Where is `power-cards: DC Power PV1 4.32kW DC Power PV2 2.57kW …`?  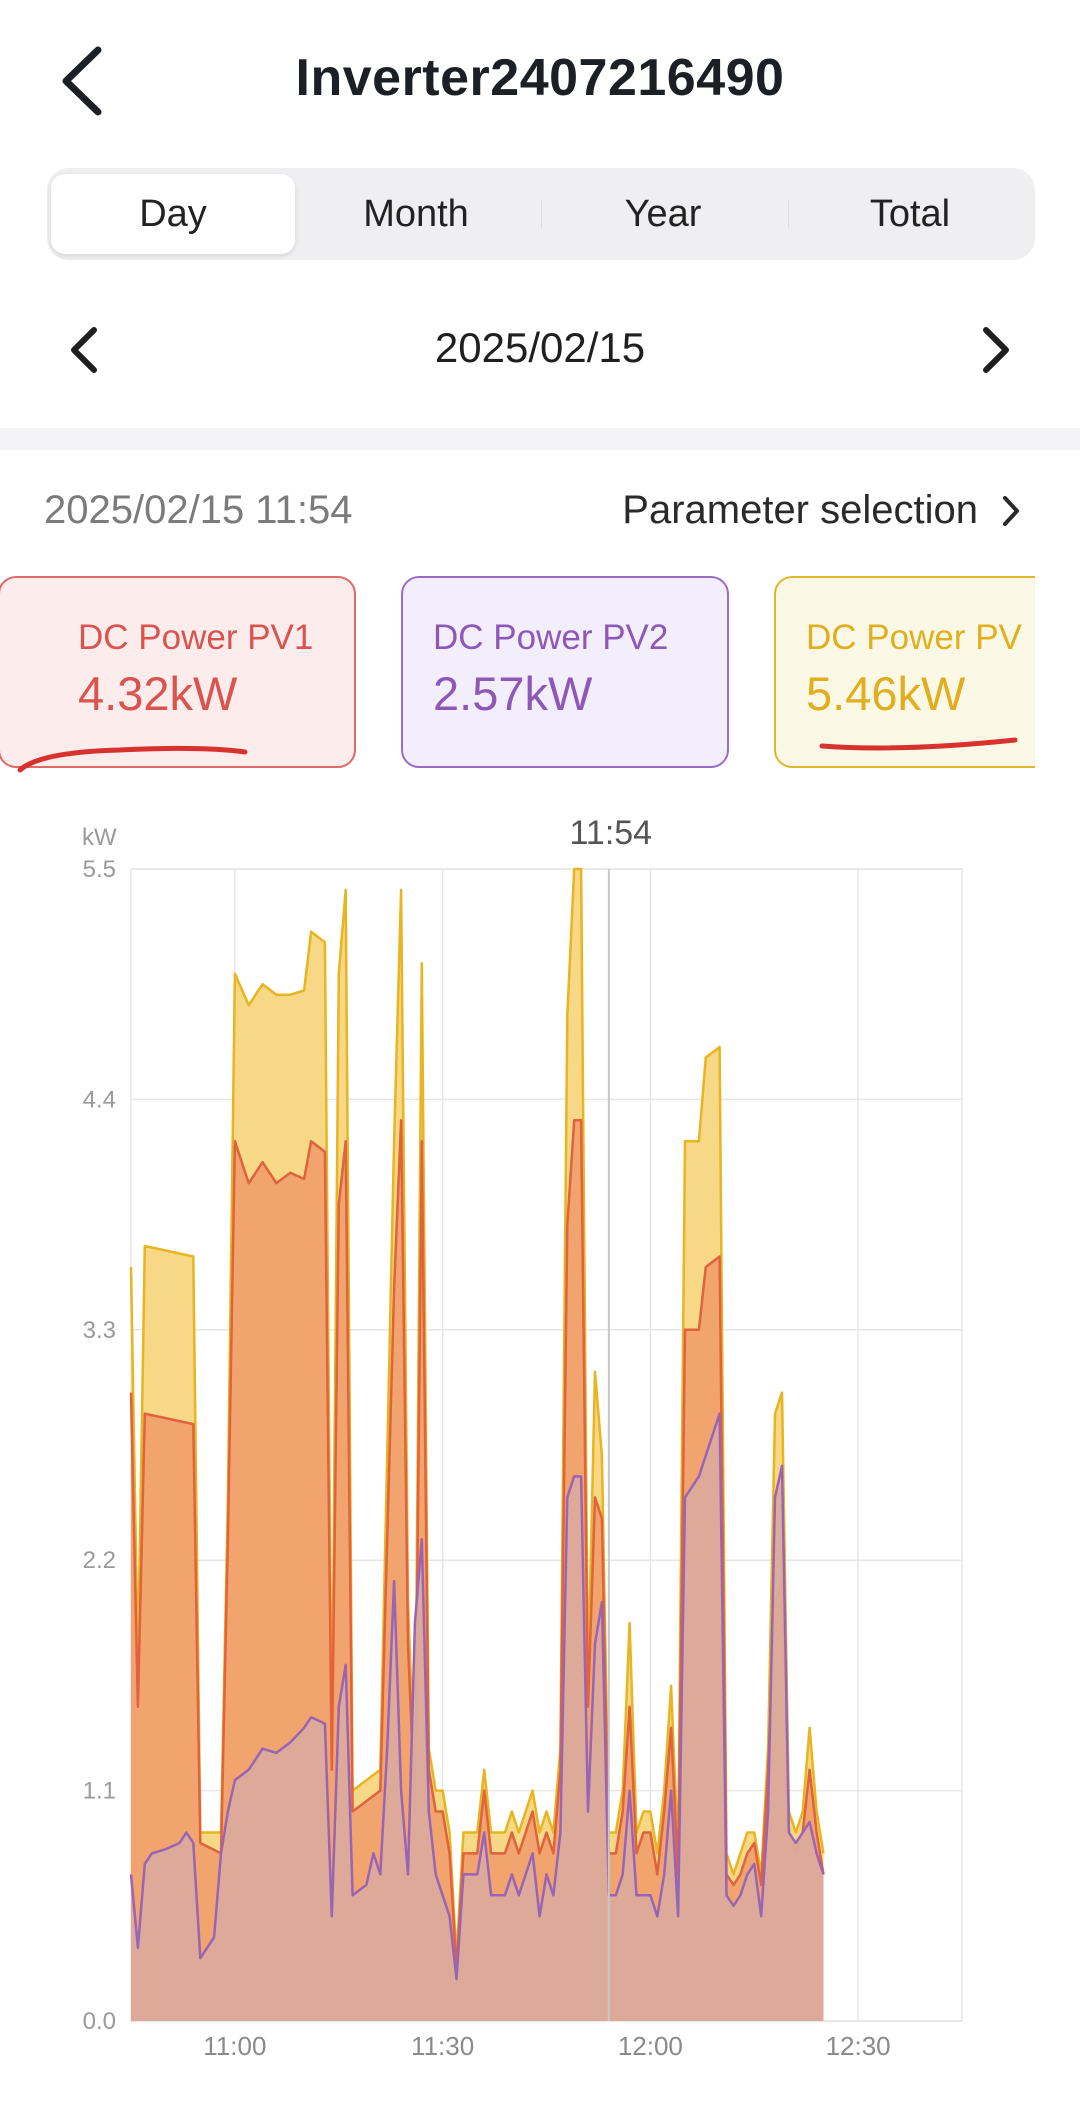 power-cards: DC Power PV1 4.32kW DC Power PV2 2.57kW … is located at coordinates (517, 674).